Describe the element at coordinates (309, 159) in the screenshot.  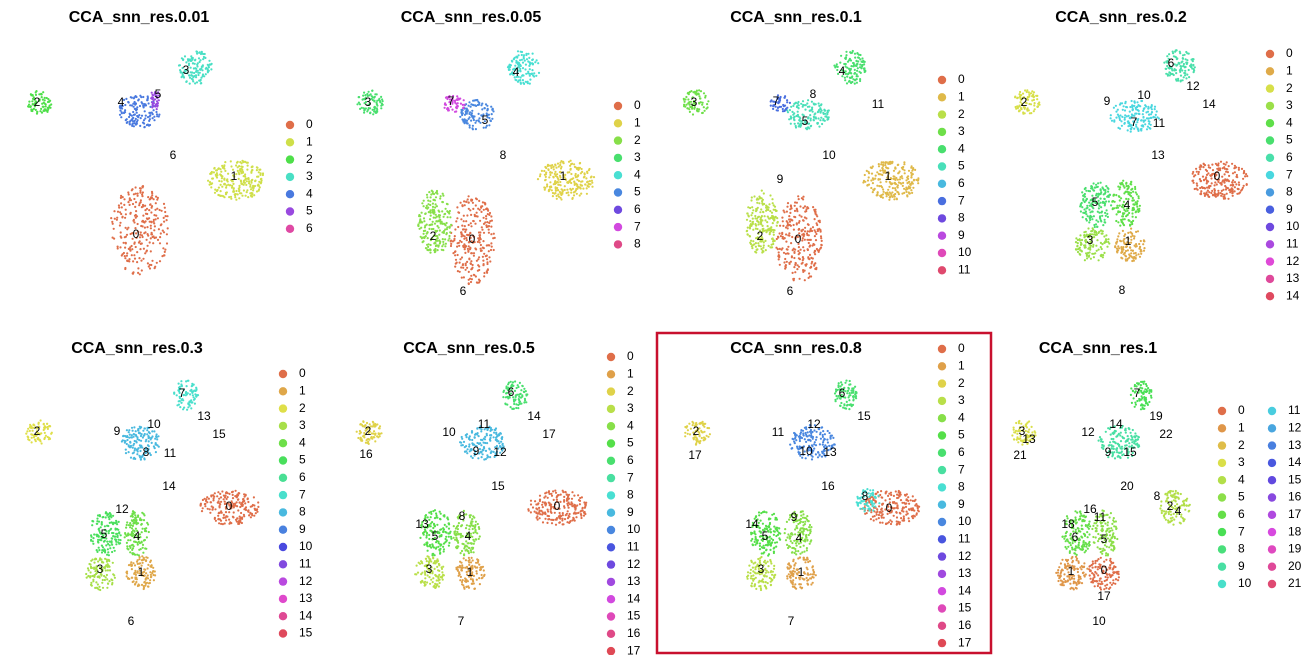
I see `legend-label: 2` at that location.